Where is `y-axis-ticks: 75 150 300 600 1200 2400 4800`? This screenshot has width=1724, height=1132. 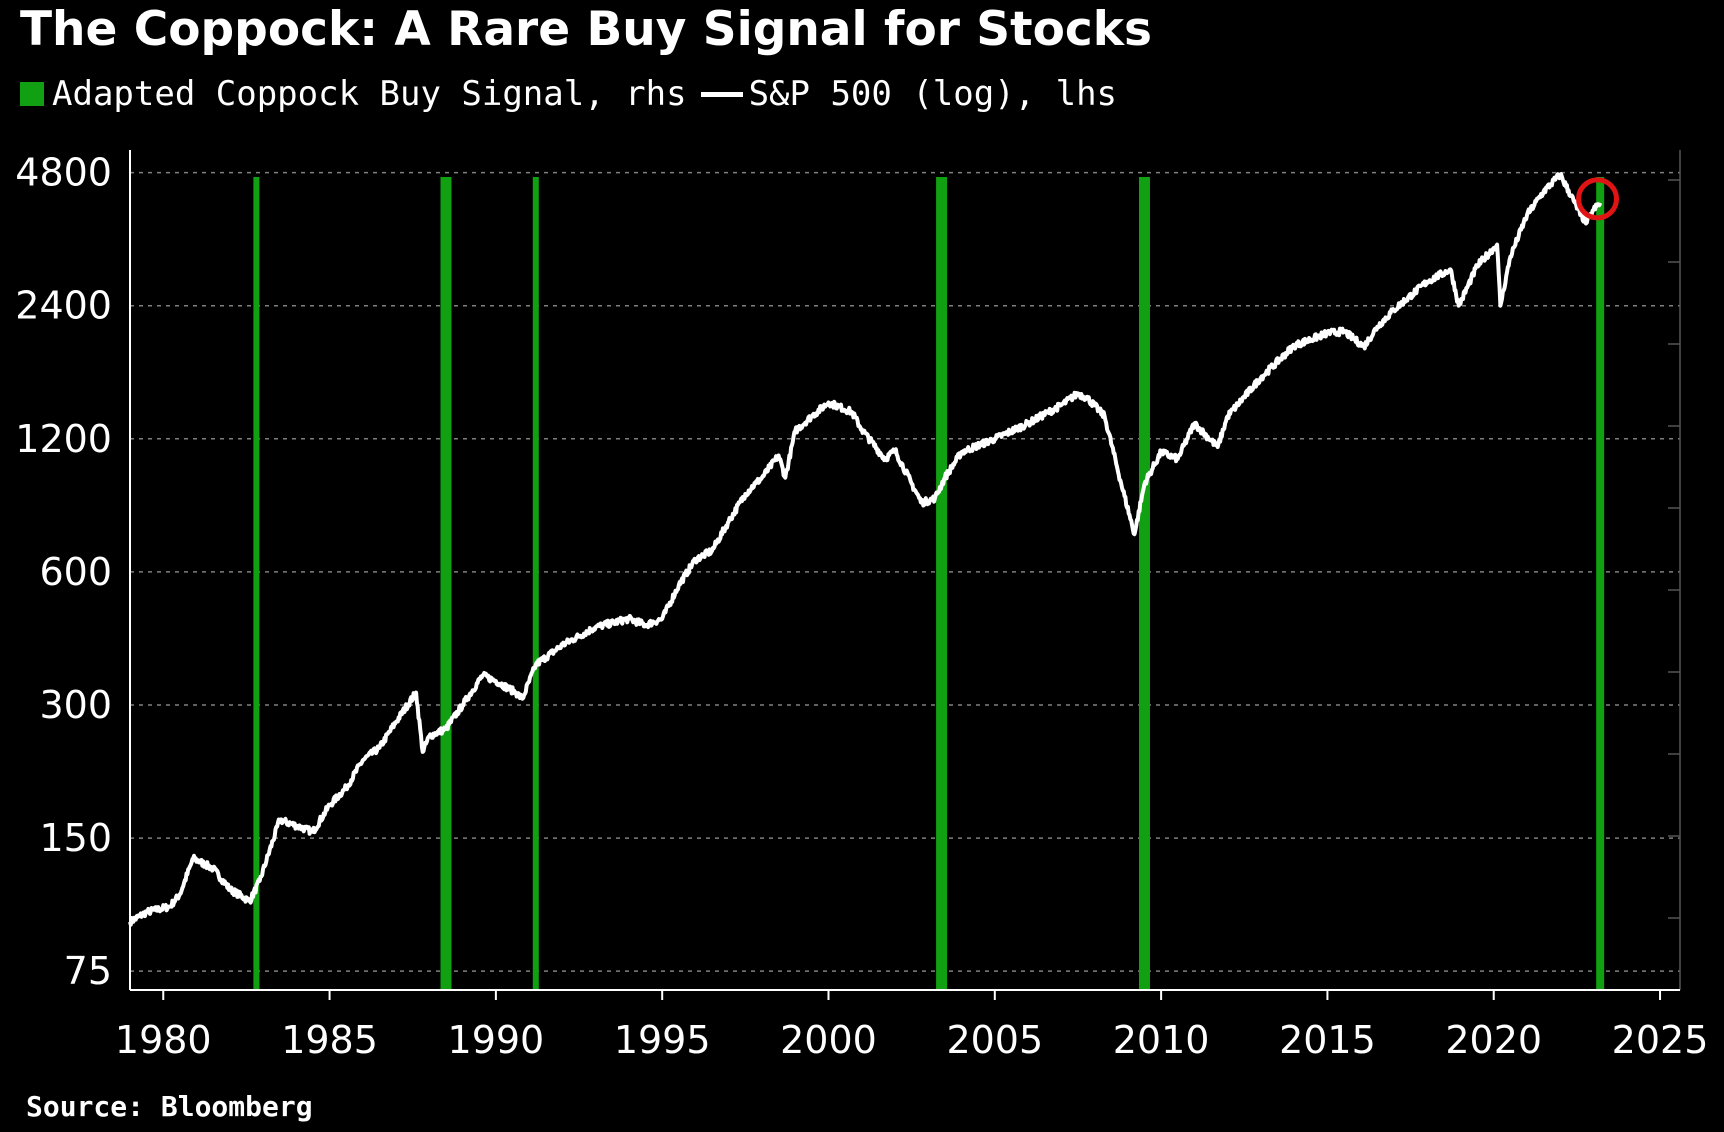 y-axis-ticks: 75 150 300 600 1200 2400 4800 is located at coordinates (63, 572).